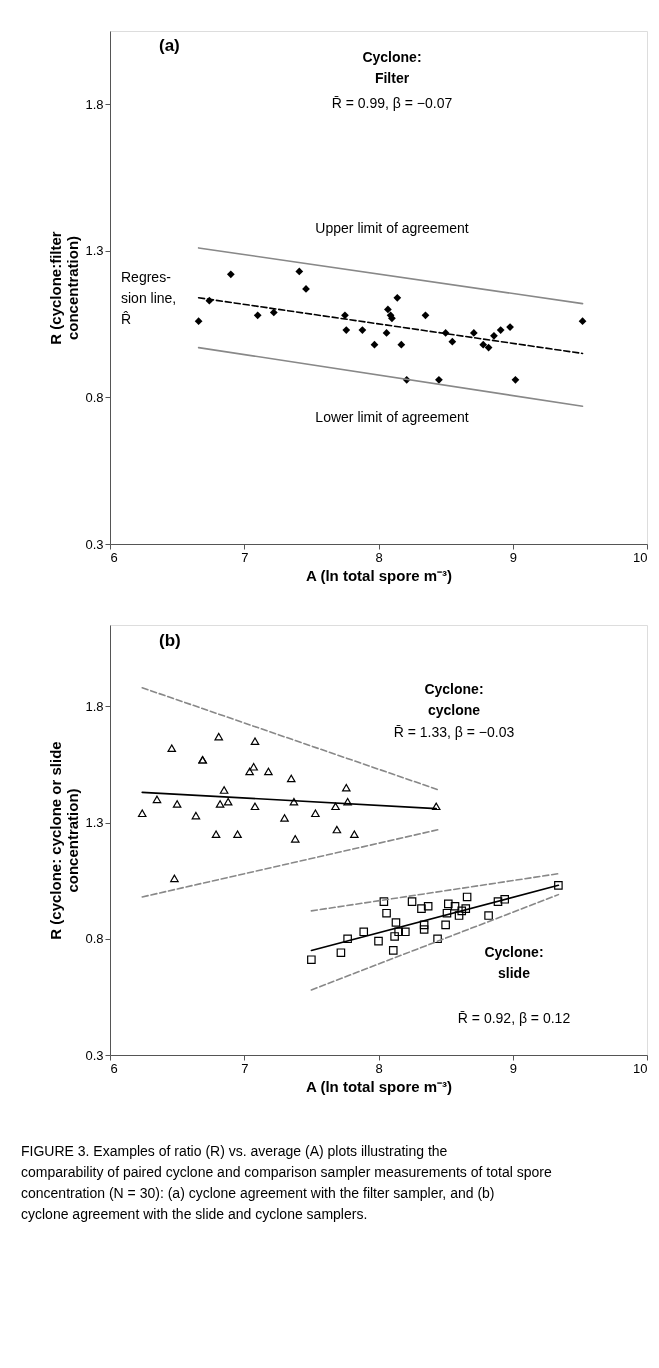  What do you see at coordinates (392, 417) in the screenshot?
I see `annotation: Lower limit of agreement` at bounding box center [392, 417].